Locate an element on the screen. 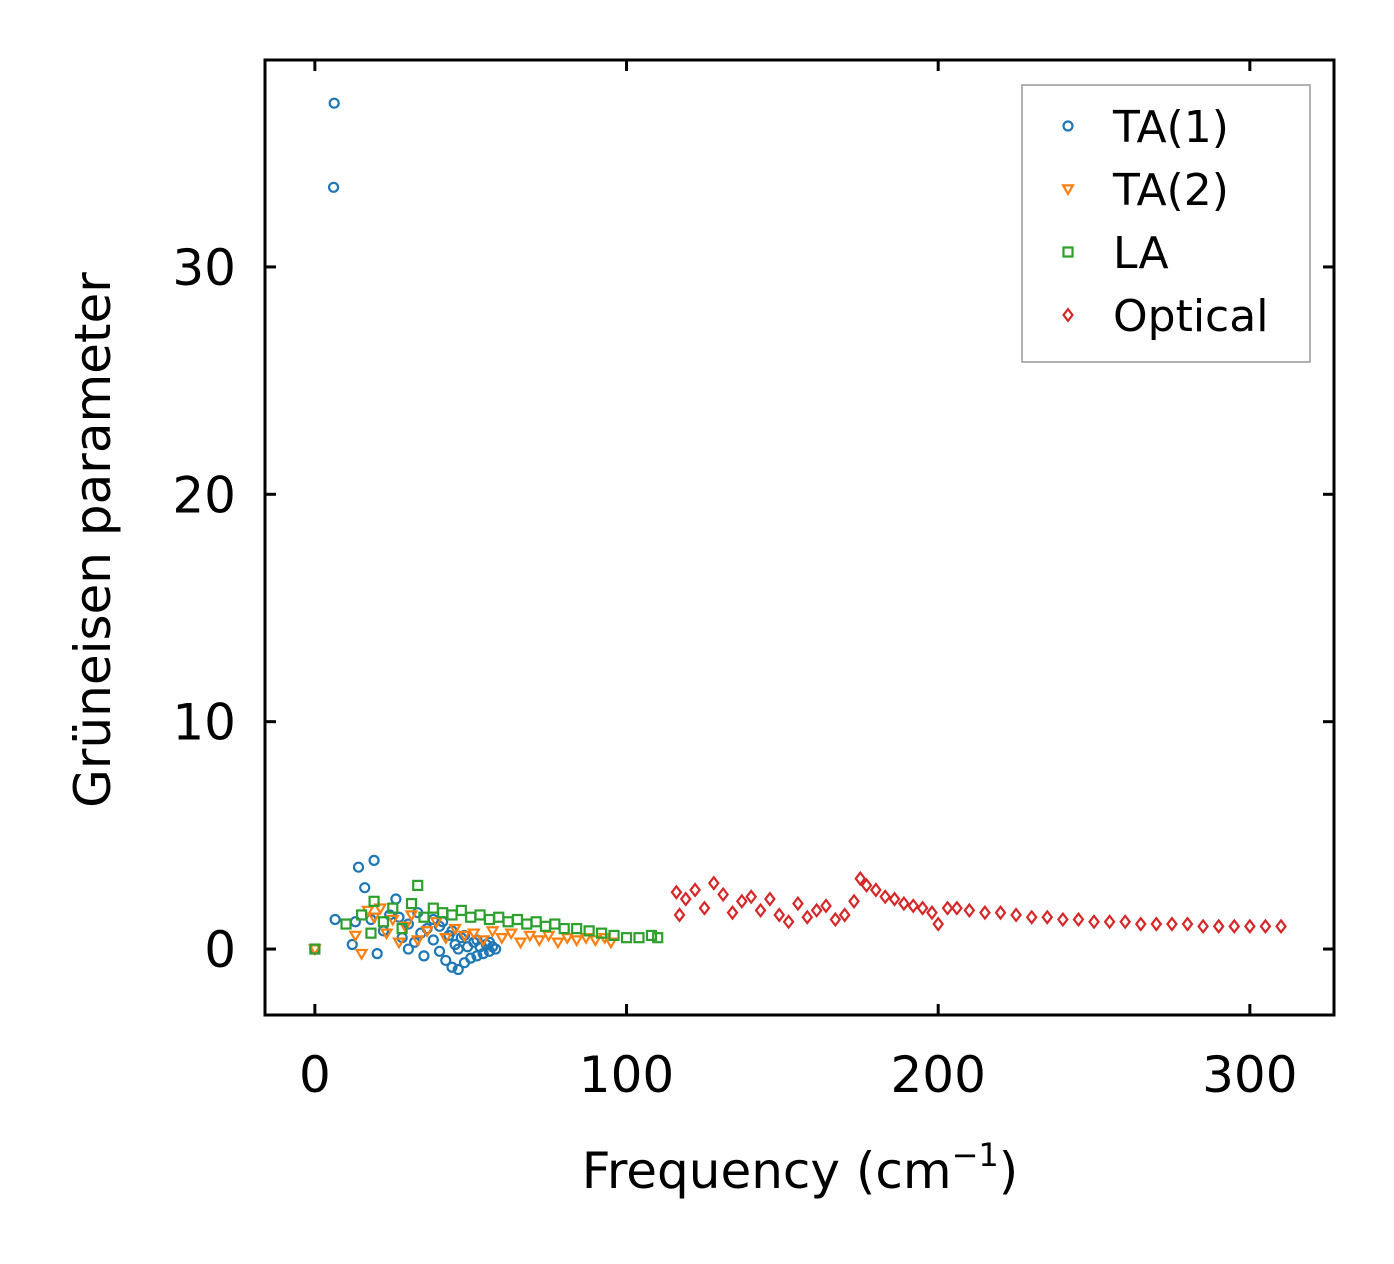 Image resolution: width=1394 pixels, height=1264 pixels. y-tick-label: 20 is located at coordinates (204, 495).